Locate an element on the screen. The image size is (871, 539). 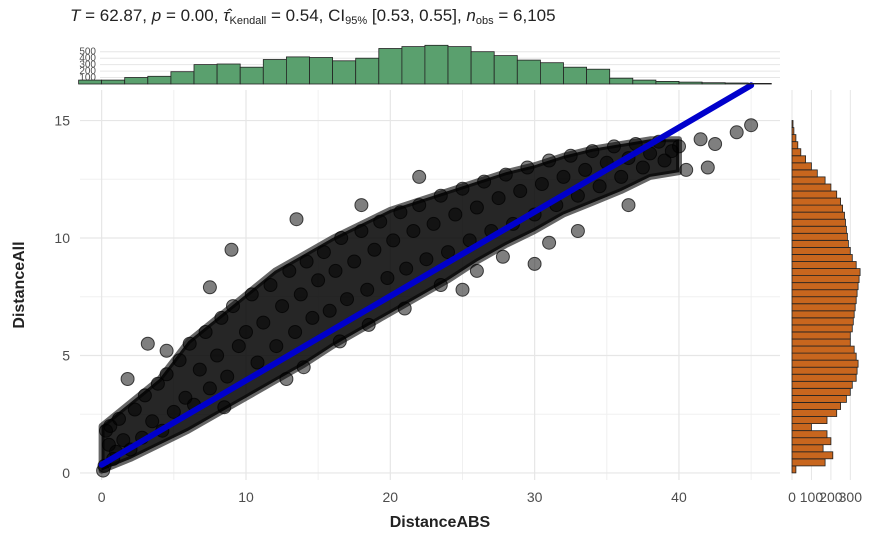
top-hist-tick-label: 200 is located at coordinates (87, 71).